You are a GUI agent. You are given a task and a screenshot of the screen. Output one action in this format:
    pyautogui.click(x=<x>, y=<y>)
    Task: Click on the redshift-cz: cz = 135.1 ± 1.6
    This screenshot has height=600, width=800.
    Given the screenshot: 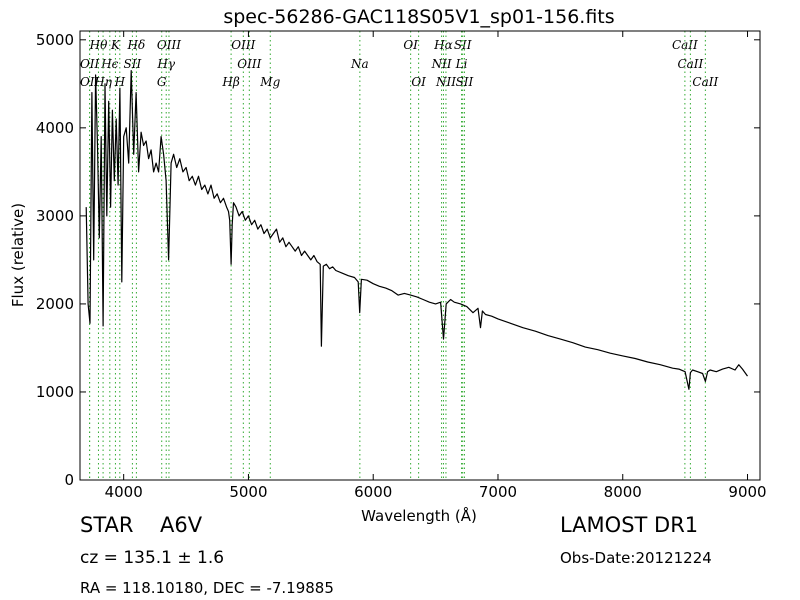 What is the action you would take?
    pyautogui.click(x=152, y=558)
    